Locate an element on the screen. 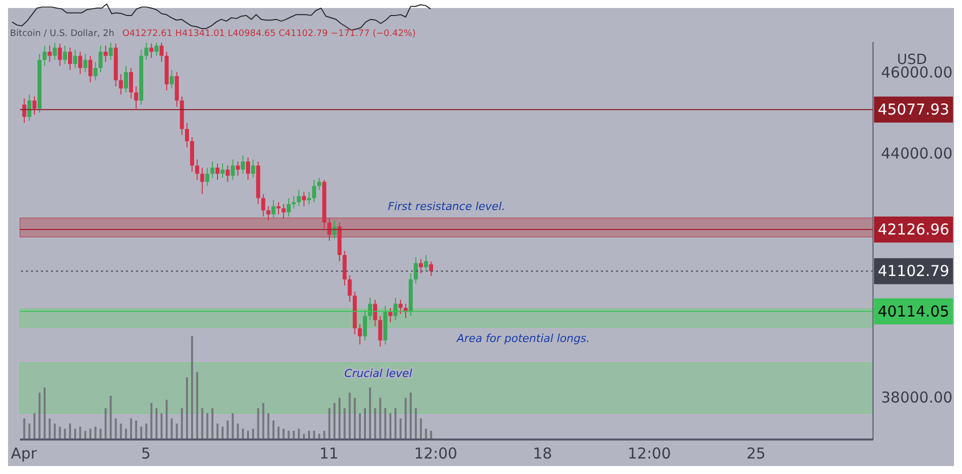 The image size is (962, 474). ref-line-label: 40114.05 is located at coordinates (914, 311).